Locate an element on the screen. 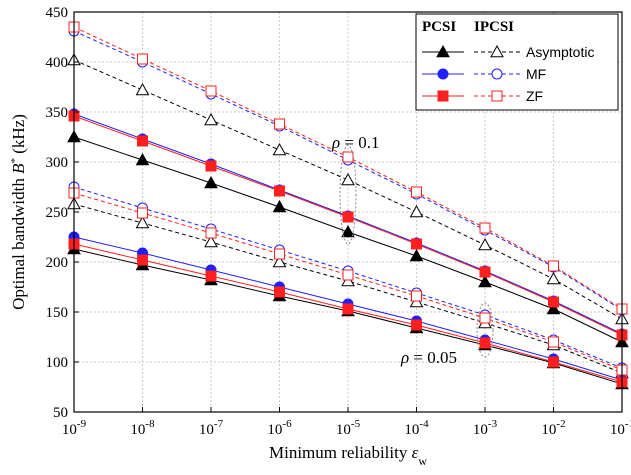 This screenshot has height=475, width=631. legend: PCSI IPCSI Asymptotic MF ZF is located at coordinates (517, 62).